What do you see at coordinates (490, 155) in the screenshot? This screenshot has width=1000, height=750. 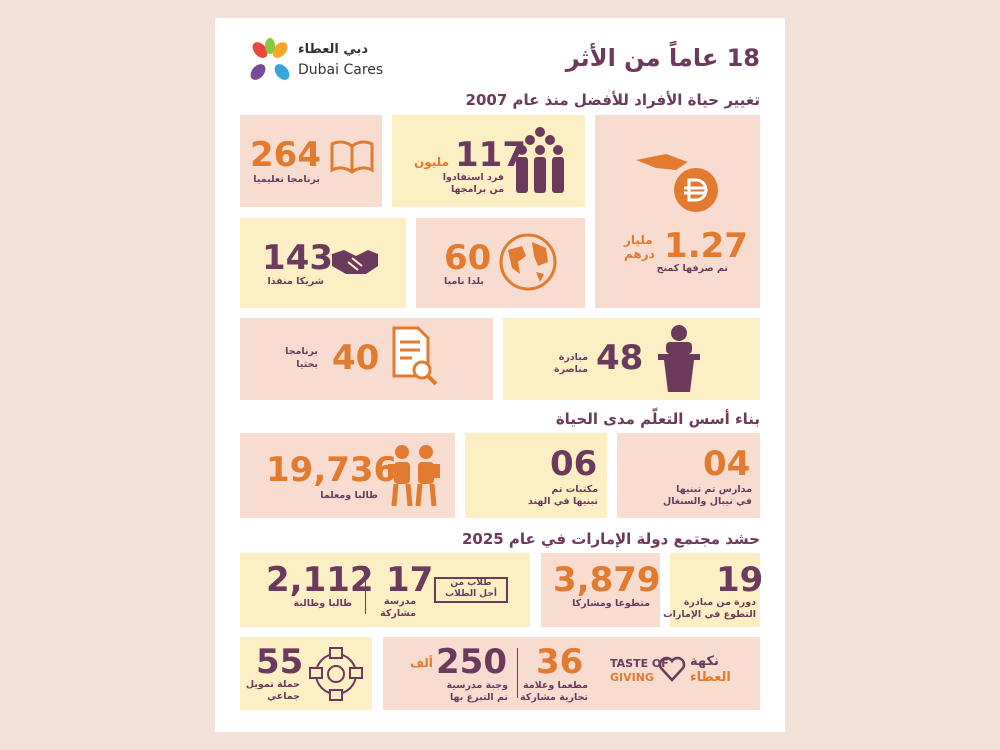 I see `tile-value: 117` at bounding box center [490, 155].